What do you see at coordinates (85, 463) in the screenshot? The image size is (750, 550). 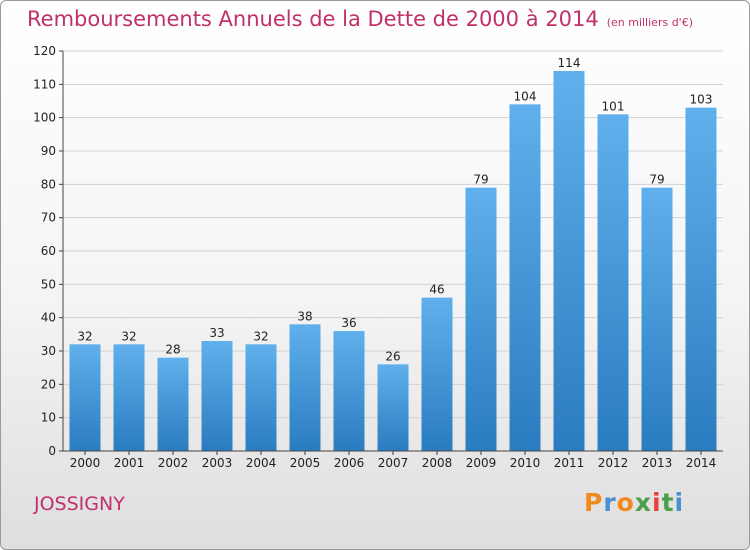 I see `x-tick-label: 2000` at bounding box center [85, 463].